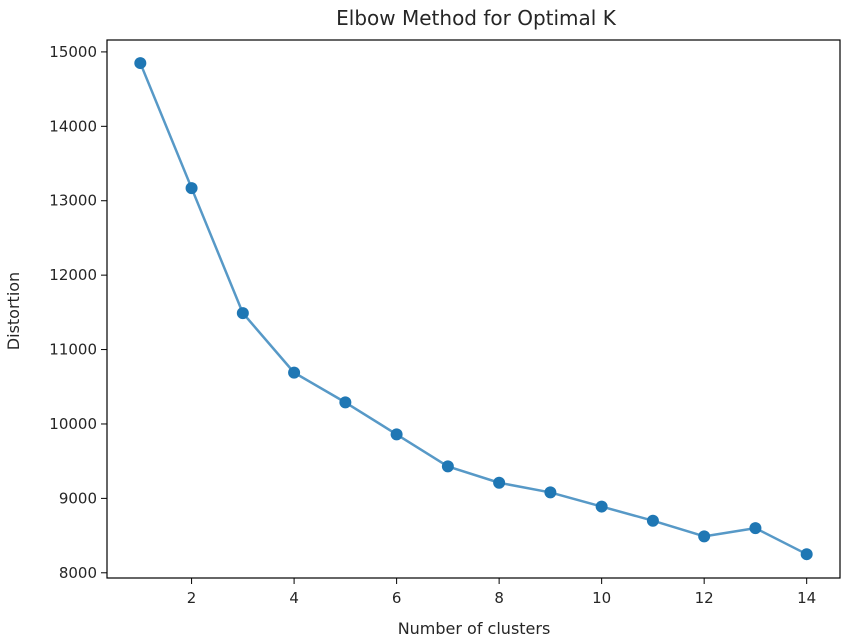  I want to click on x-axis: 2 4 6 8 10 12 14, so click(501, 592).